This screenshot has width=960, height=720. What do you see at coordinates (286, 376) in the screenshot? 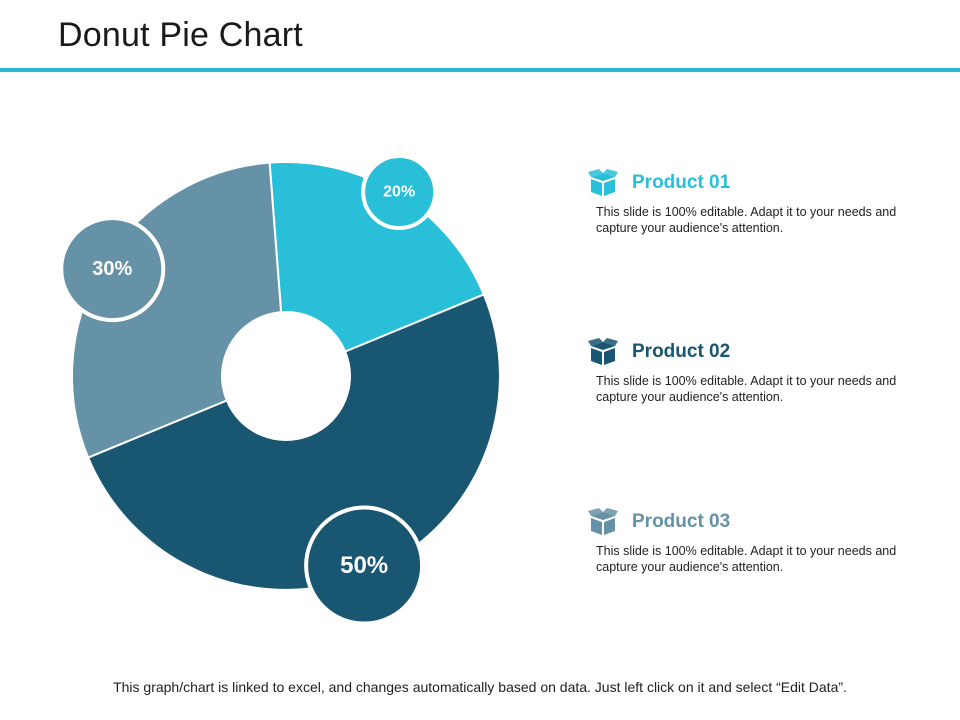
I see `donut-hole` at bounding box center [286, 376].